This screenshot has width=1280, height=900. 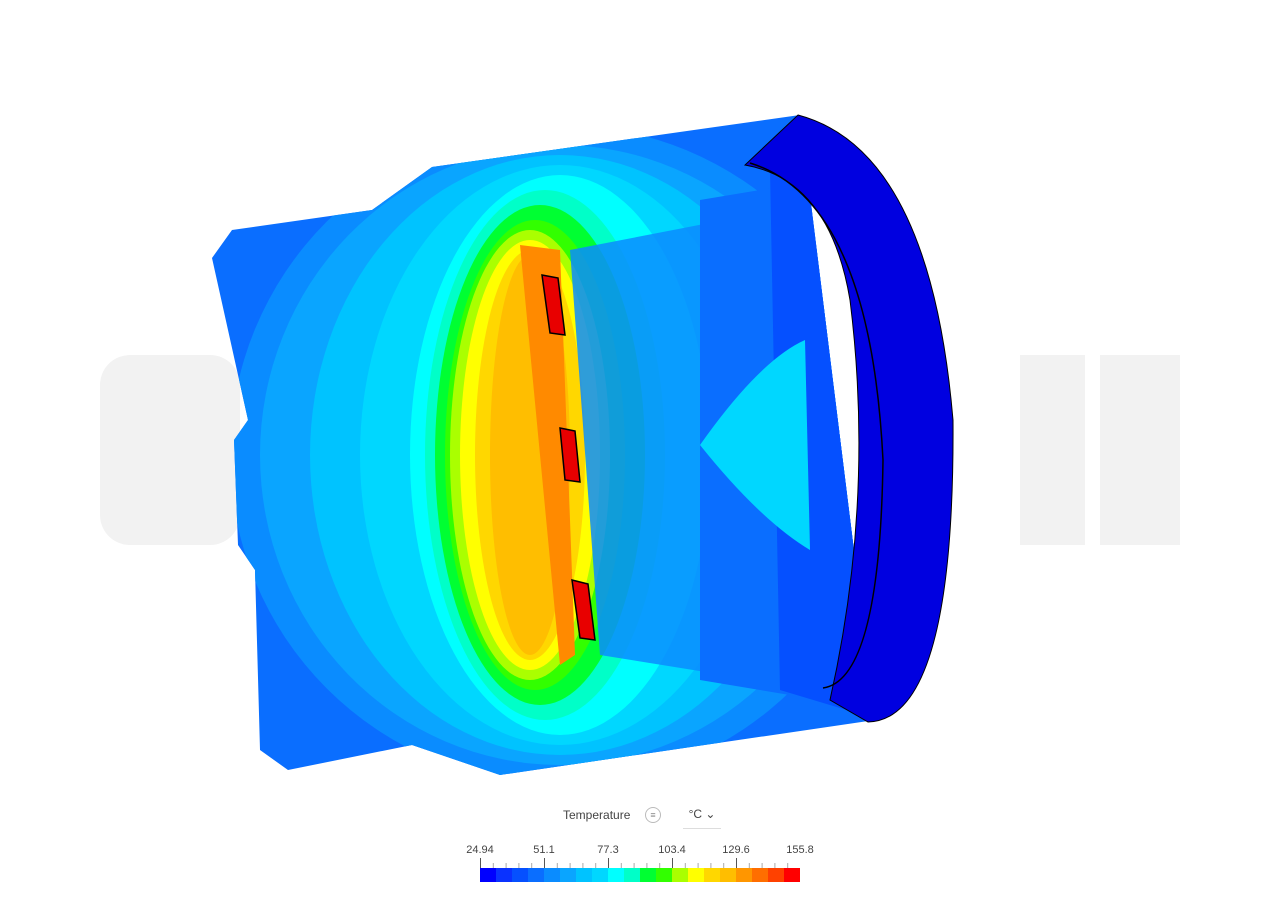 I want to click on heater-elements, so click(x=568, y=457).